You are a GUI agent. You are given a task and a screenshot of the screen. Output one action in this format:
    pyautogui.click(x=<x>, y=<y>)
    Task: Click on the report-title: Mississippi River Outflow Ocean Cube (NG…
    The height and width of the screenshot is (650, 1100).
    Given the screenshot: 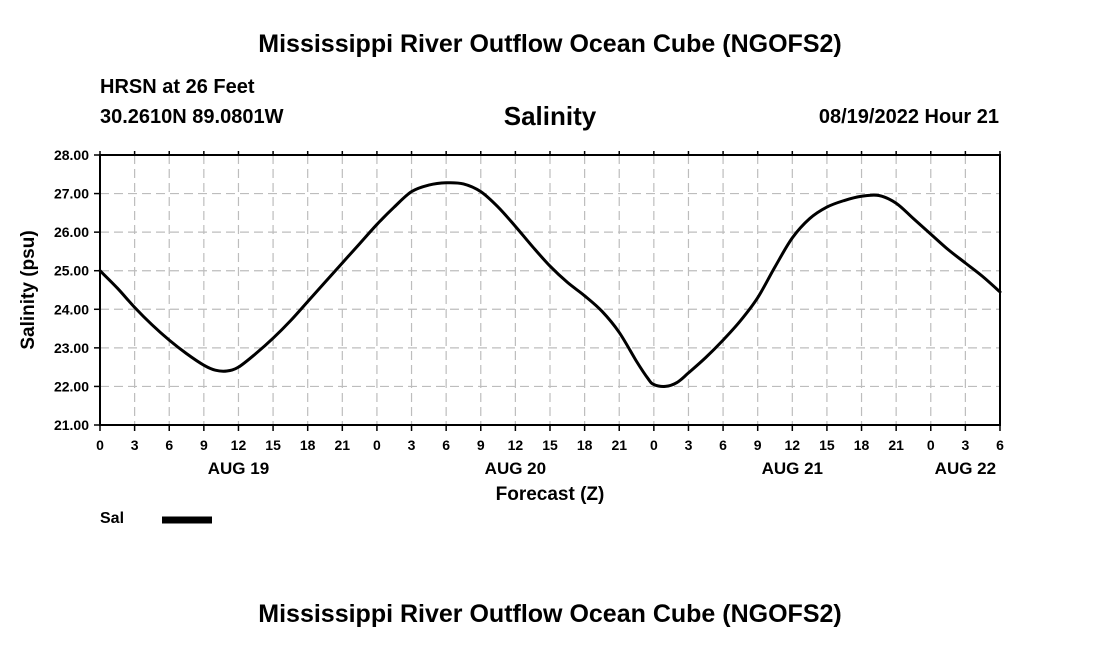 What is the action you would take?
    pyautogui.click(x=550, y=44)
    